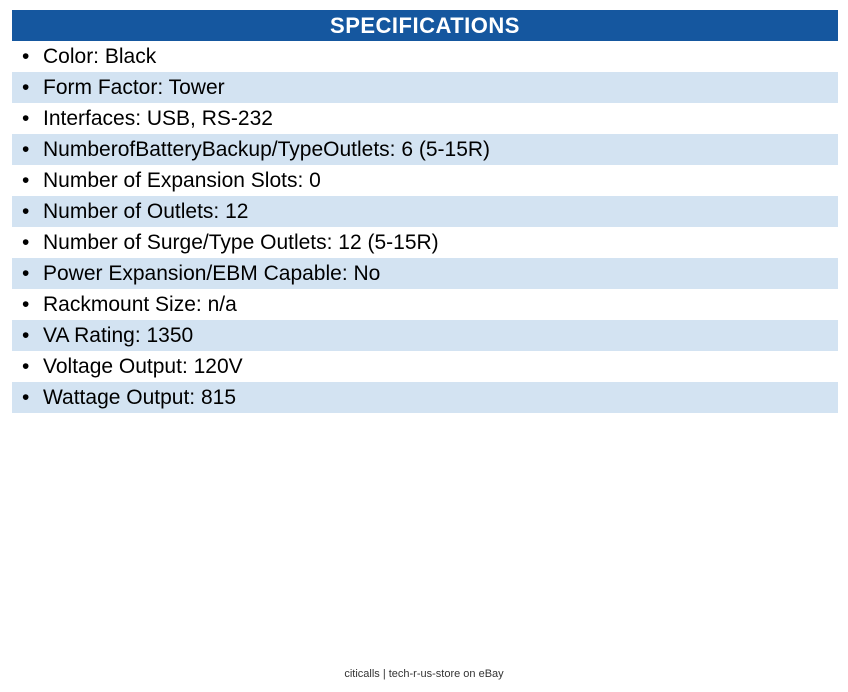 This screenshot has height=692, width=848. Describe the element at coordinates (182, 180) in the screenshot. I see `spec-text: Number of Expansion Slots: 0` at that location.